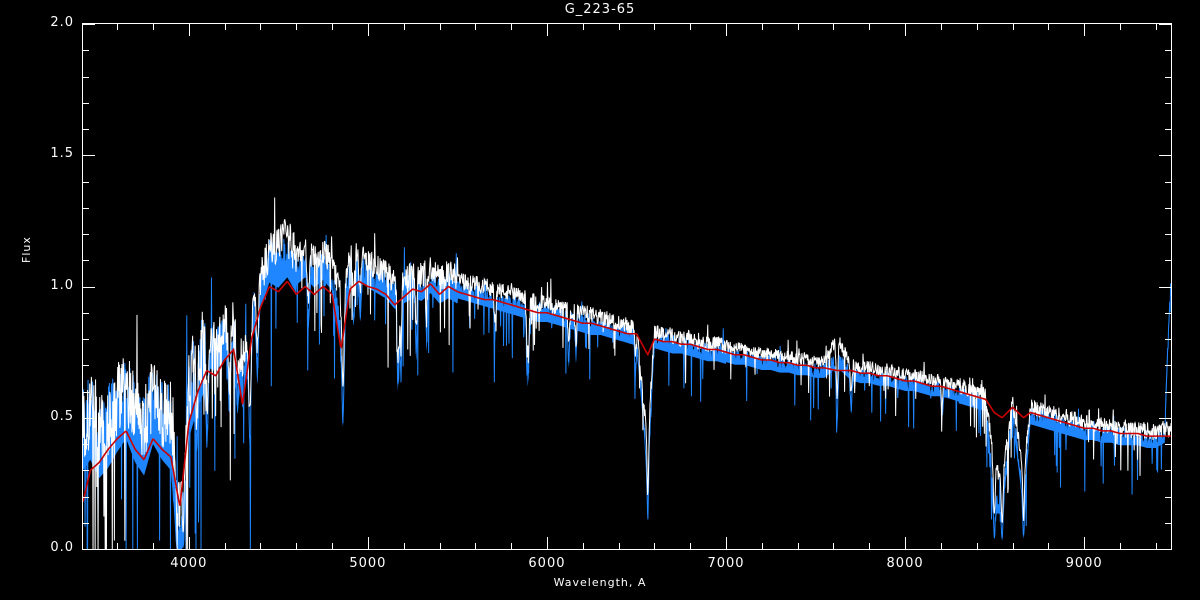 The image size is (1200, 600). Describe the element at coordinates (189, 563) in the screenshot. I see `x-tick-label: 4000` at that location.